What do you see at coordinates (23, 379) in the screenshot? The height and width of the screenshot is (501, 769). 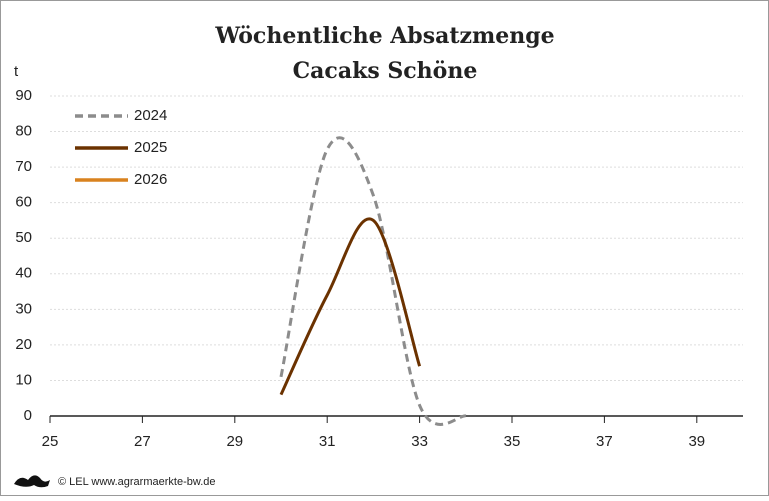 I see `y-tick-label: 10` at bounding box center [23, 379].